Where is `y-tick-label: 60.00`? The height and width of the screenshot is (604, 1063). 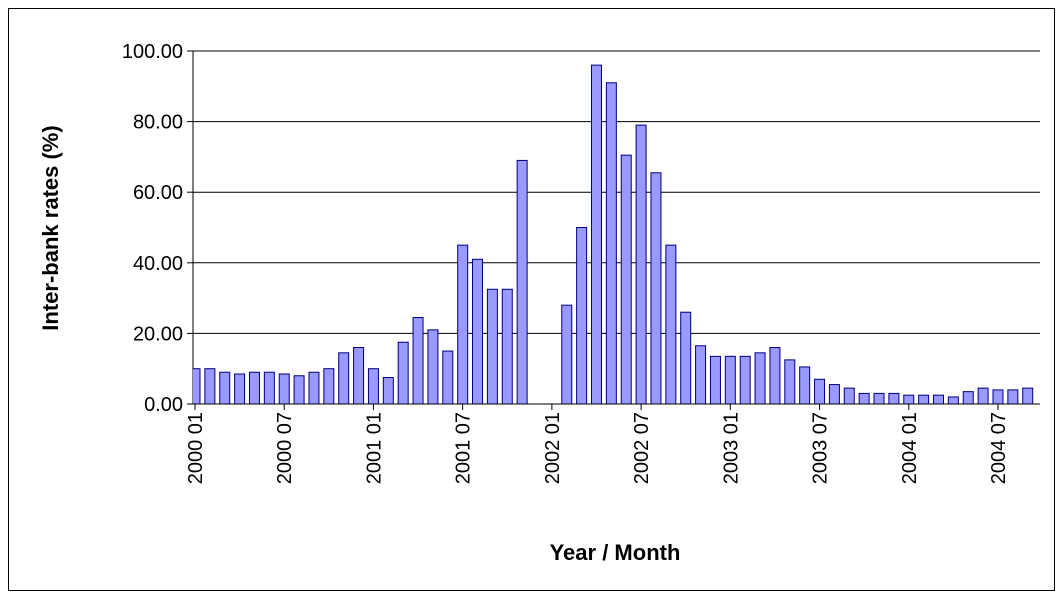
y-tick-label: 60.00 is located at coordinates (158, 193).